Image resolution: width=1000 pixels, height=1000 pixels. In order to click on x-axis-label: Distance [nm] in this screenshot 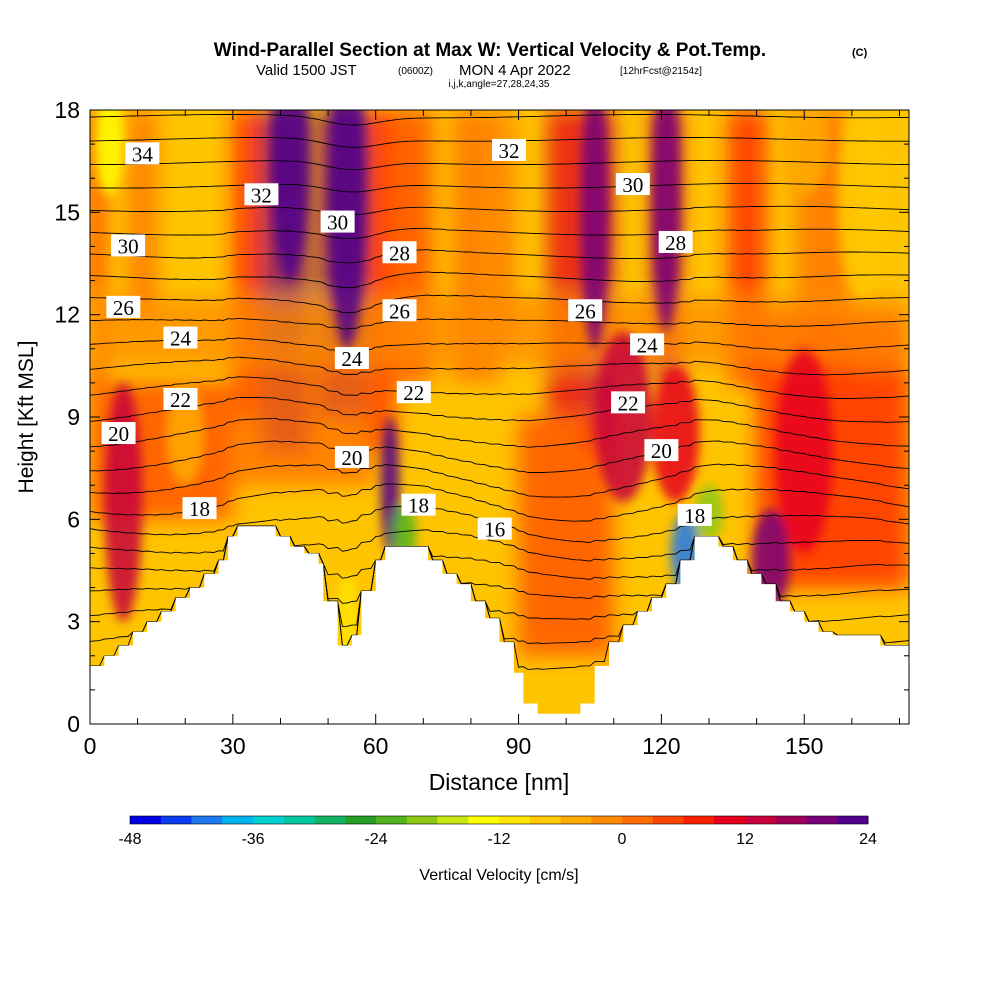, I will do `click(499, 782)`.